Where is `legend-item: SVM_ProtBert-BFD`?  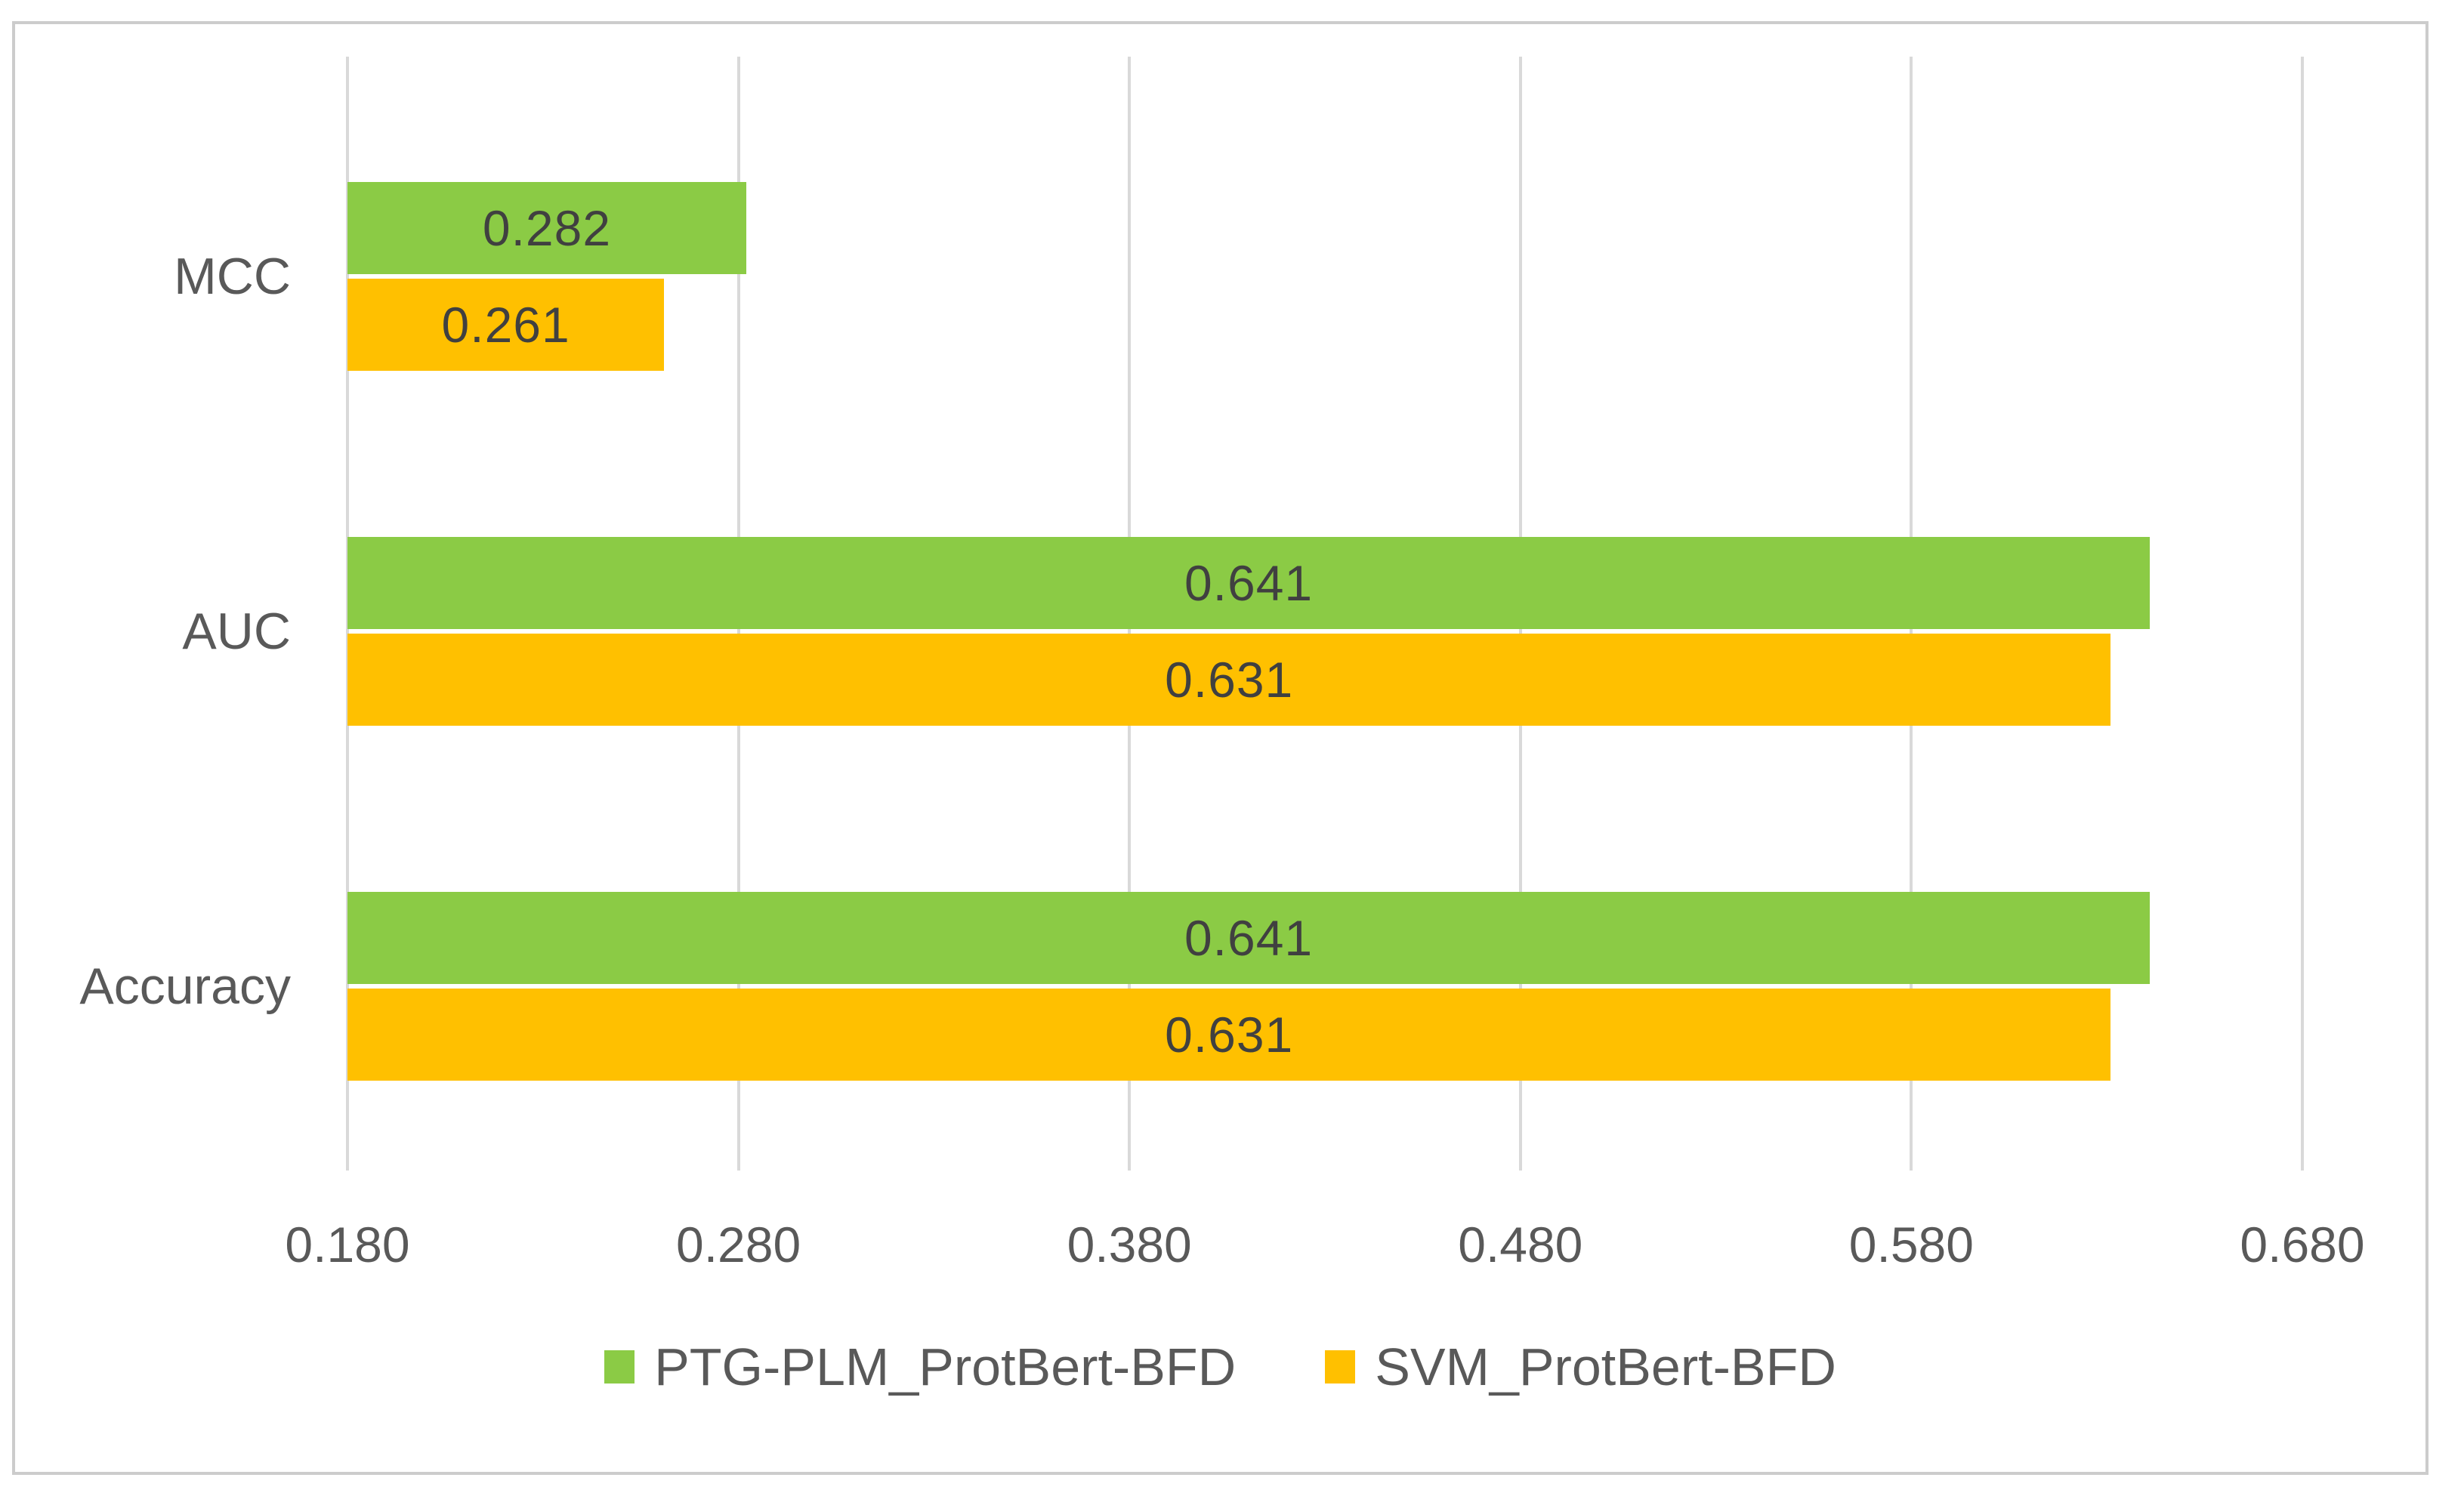 legend-item: SVM_ProtBert-BFD is located at coordinates (1581, 1367).